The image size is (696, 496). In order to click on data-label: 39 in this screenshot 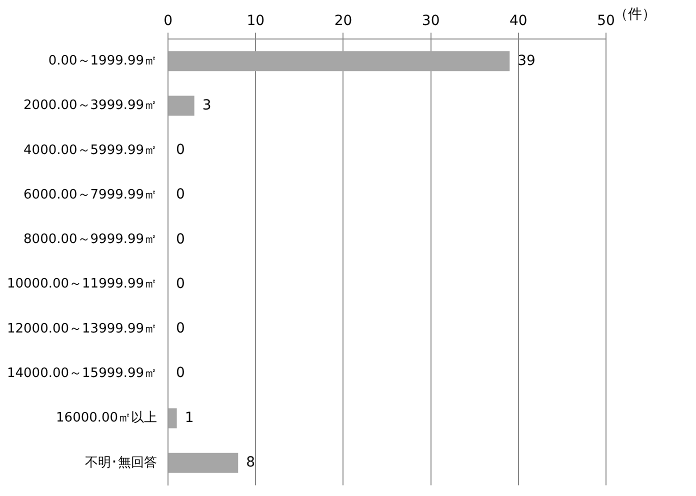, I will do `click(527, 60)`.